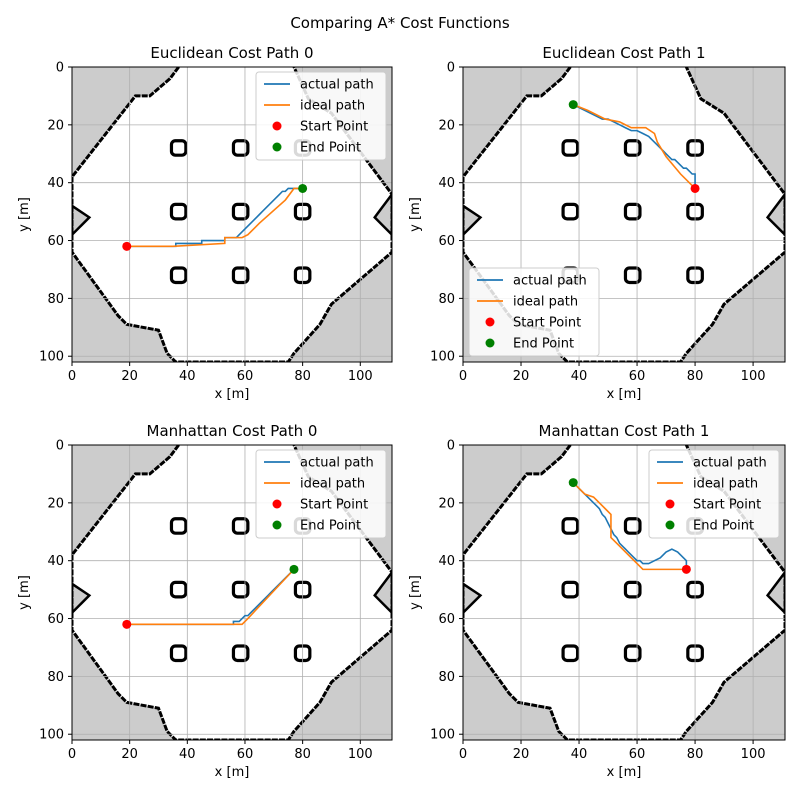  I want to click on panel-title: Manhattan Cost Path 1, so click(624, 431).